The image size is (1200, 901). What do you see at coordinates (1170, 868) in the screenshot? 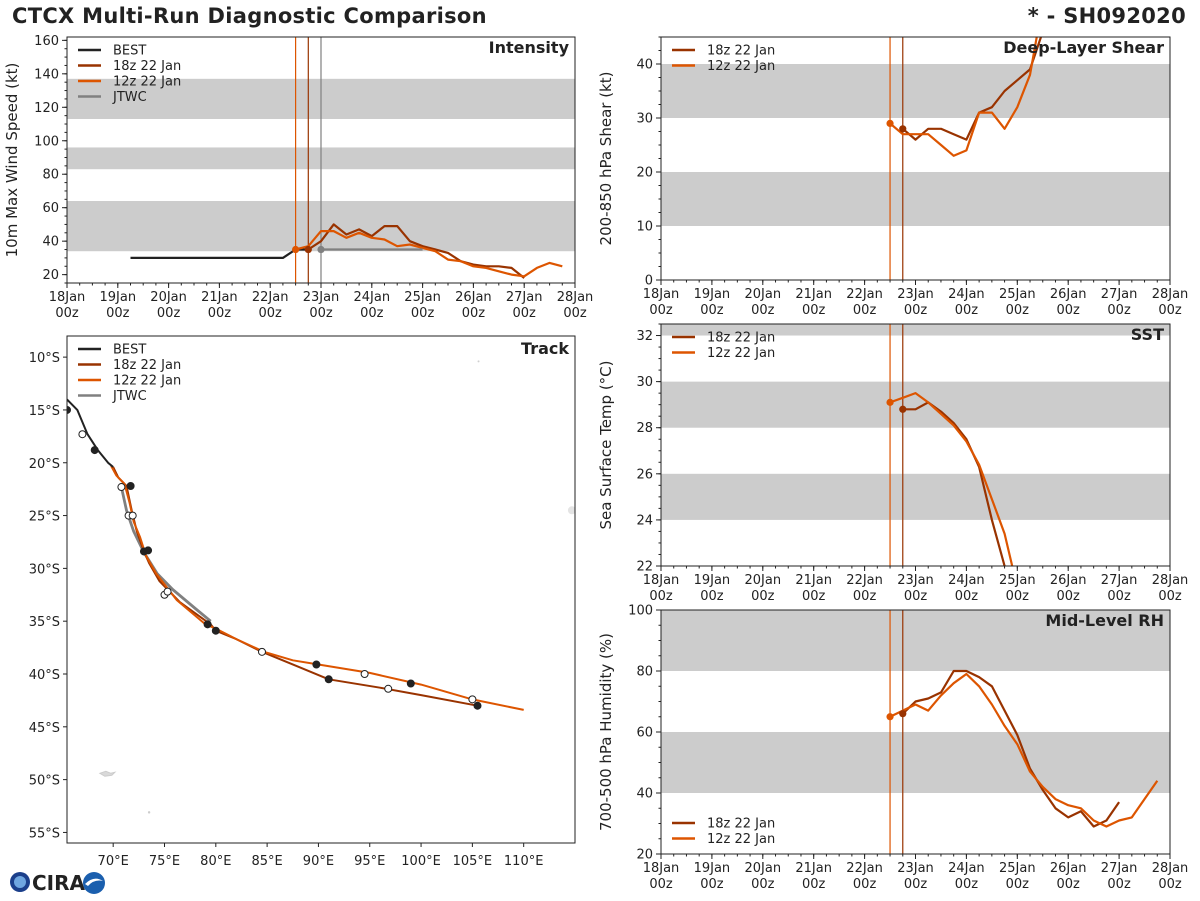
I see `rh-xtick-day: 28Jan` at bounding box center [1170, 868].